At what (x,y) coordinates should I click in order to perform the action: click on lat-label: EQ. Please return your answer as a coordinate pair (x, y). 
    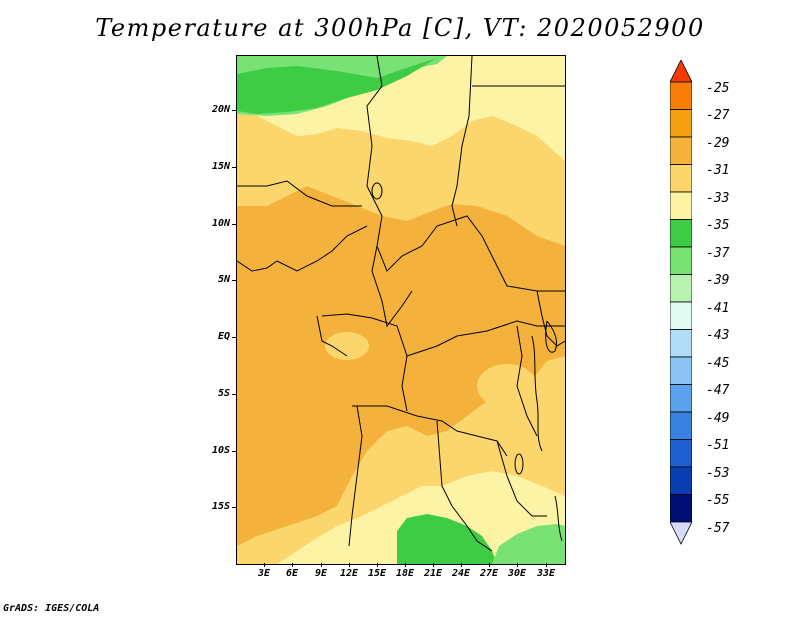
    Looking at the image, I should click on (223, 336).